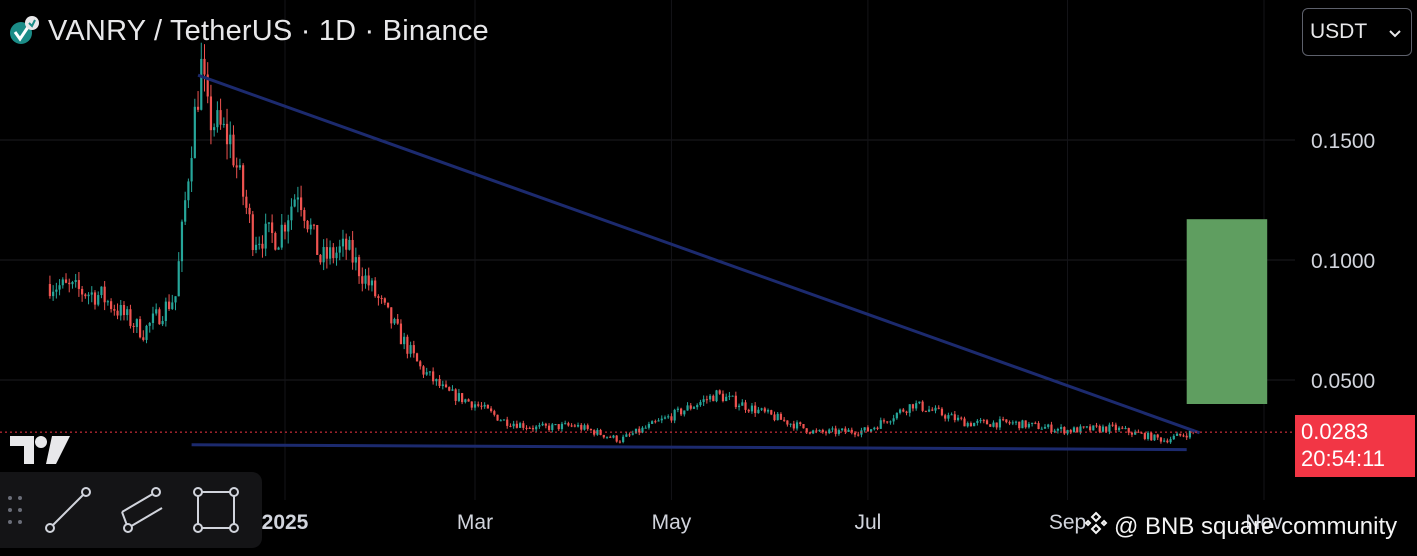 The image size is (1417, 556). Describe the element at coordinates (16, 510) in the screenshot. I see `drag-grip-icon` at that location.